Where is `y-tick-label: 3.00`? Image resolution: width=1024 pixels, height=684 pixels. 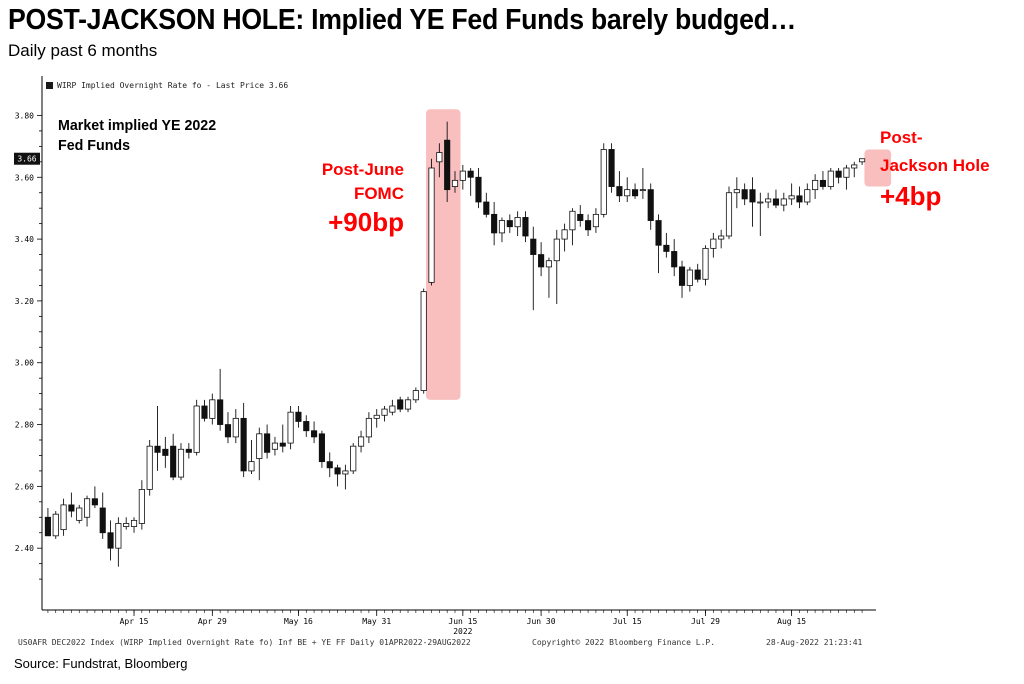
y-tick-label: 3.00 is located at coordinates (24, 363).